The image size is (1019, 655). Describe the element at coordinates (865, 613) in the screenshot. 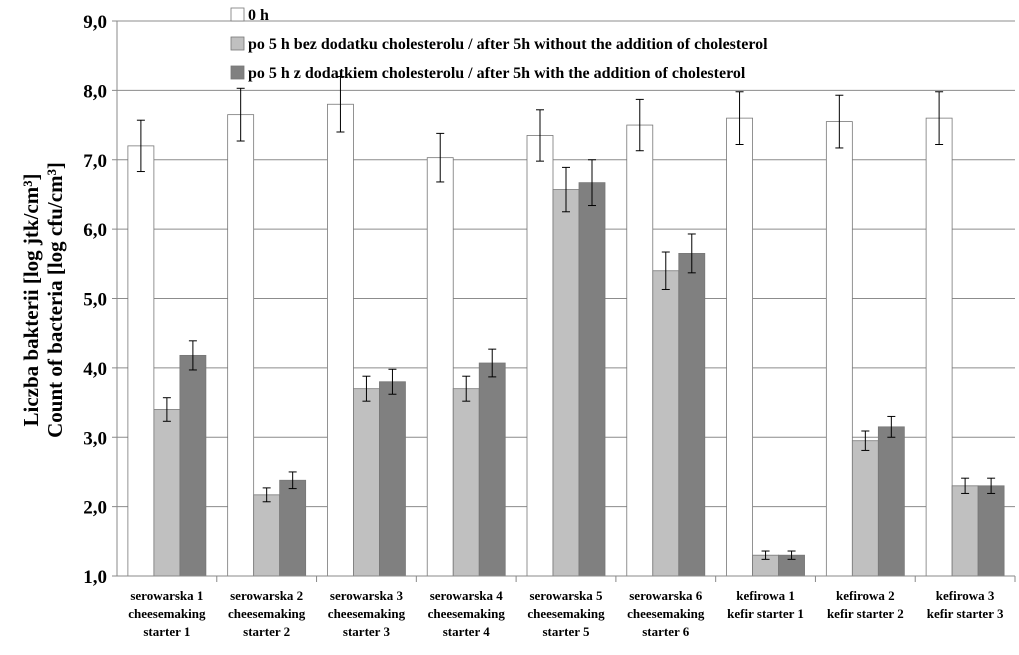

I see `x-tick-label: kefir starter 2` at that location.